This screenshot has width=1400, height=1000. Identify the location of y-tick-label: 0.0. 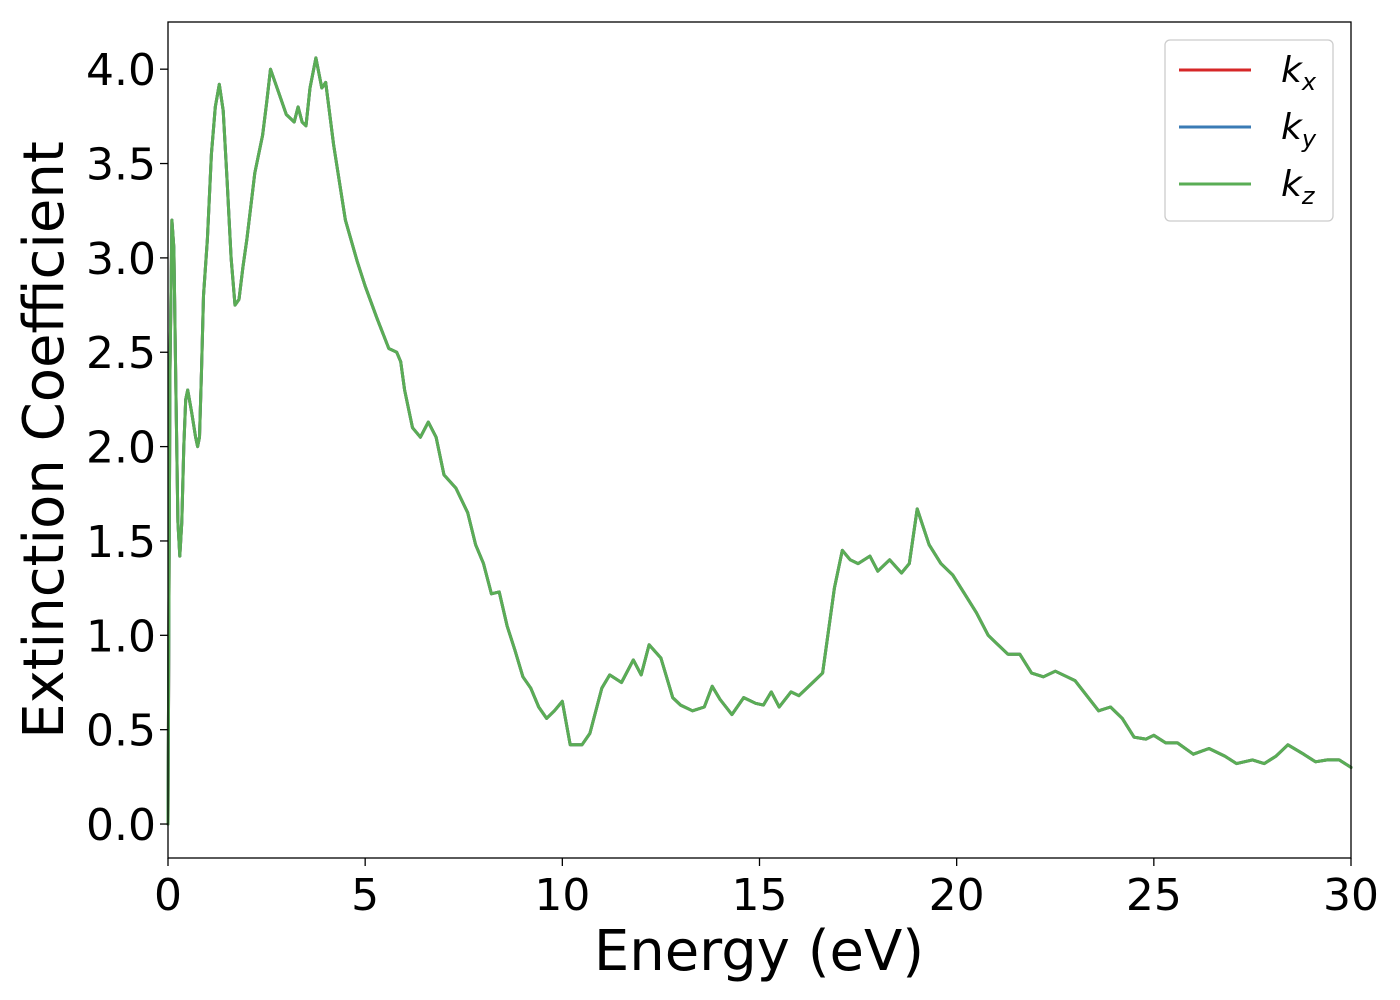
(121, 825).